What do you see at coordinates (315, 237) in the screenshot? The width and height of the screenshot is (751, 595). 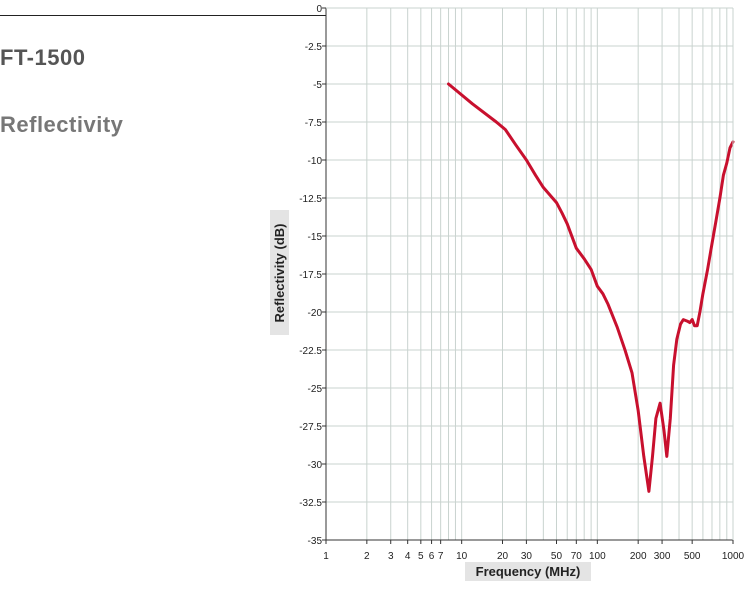 I see `y-tick-label: -15` at bounding box center [315, 237].